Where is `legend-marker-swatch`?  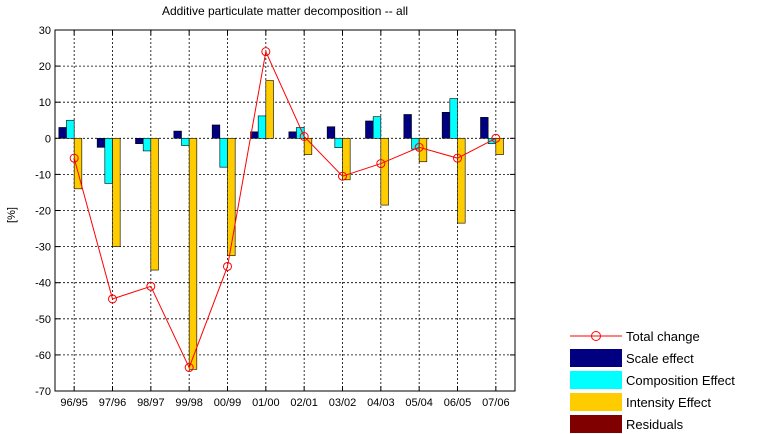
legend-marker-swatch is located at coordinates (596, 336).